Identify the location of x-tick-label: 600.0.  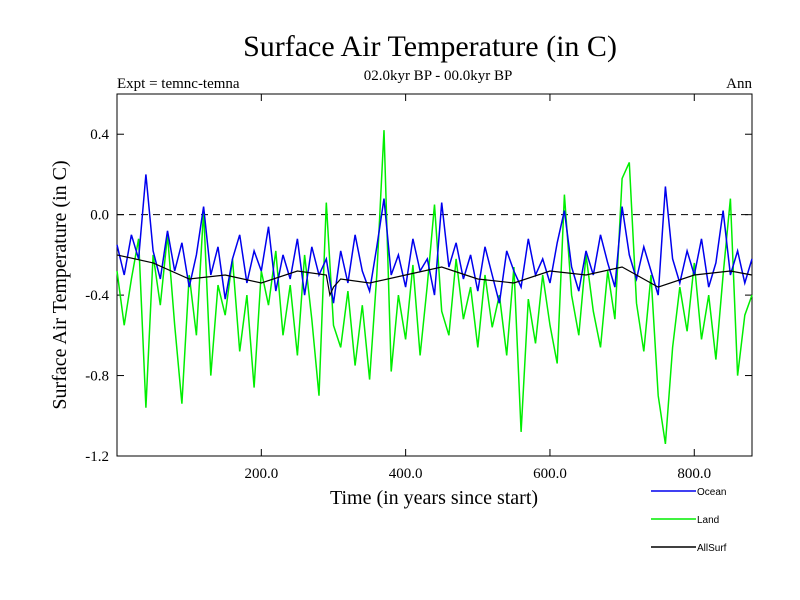
(550, 474).